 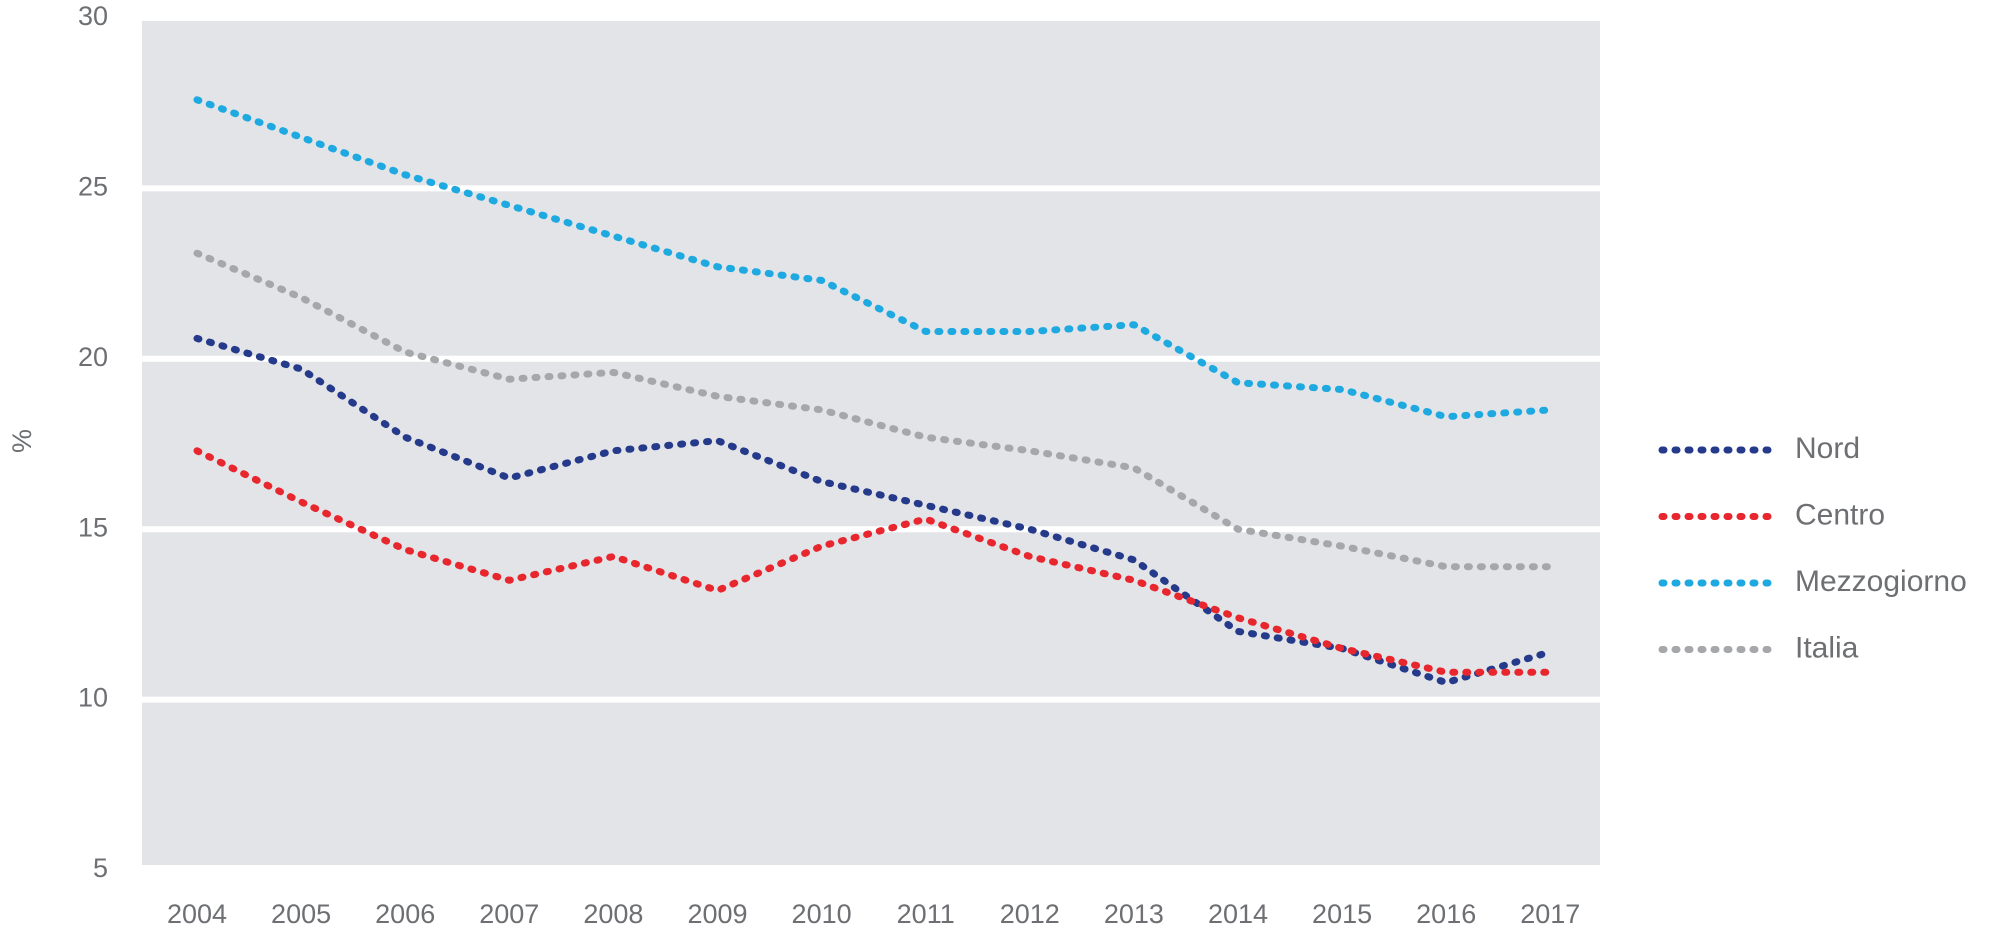 I want to click on x-tick-label: 2009, so click(x=717, y=914).